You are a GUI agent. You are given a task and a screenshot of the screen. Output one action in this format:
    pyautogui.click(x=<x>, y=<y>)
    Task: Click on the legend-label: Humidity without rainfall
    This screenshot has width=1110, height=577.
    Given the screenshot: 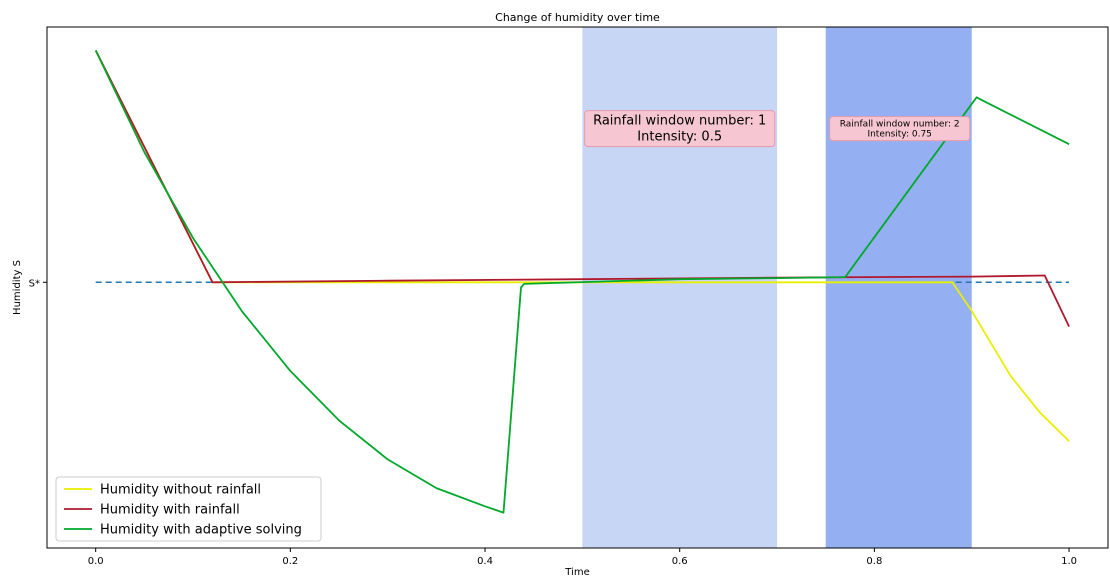 What is the action you would take?
    pyautogui.click(x=180, y=490)
    